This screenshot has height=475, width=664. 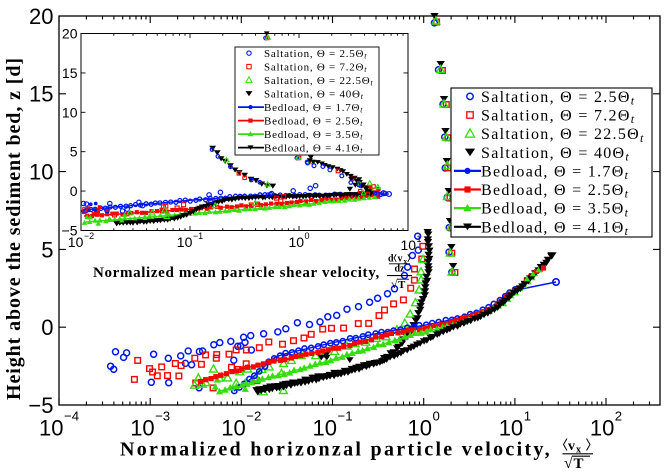 What do you see at coordinates (400, 269) in the screenshot?
I see `svg-text: dz` at bounding box center [400, 269].